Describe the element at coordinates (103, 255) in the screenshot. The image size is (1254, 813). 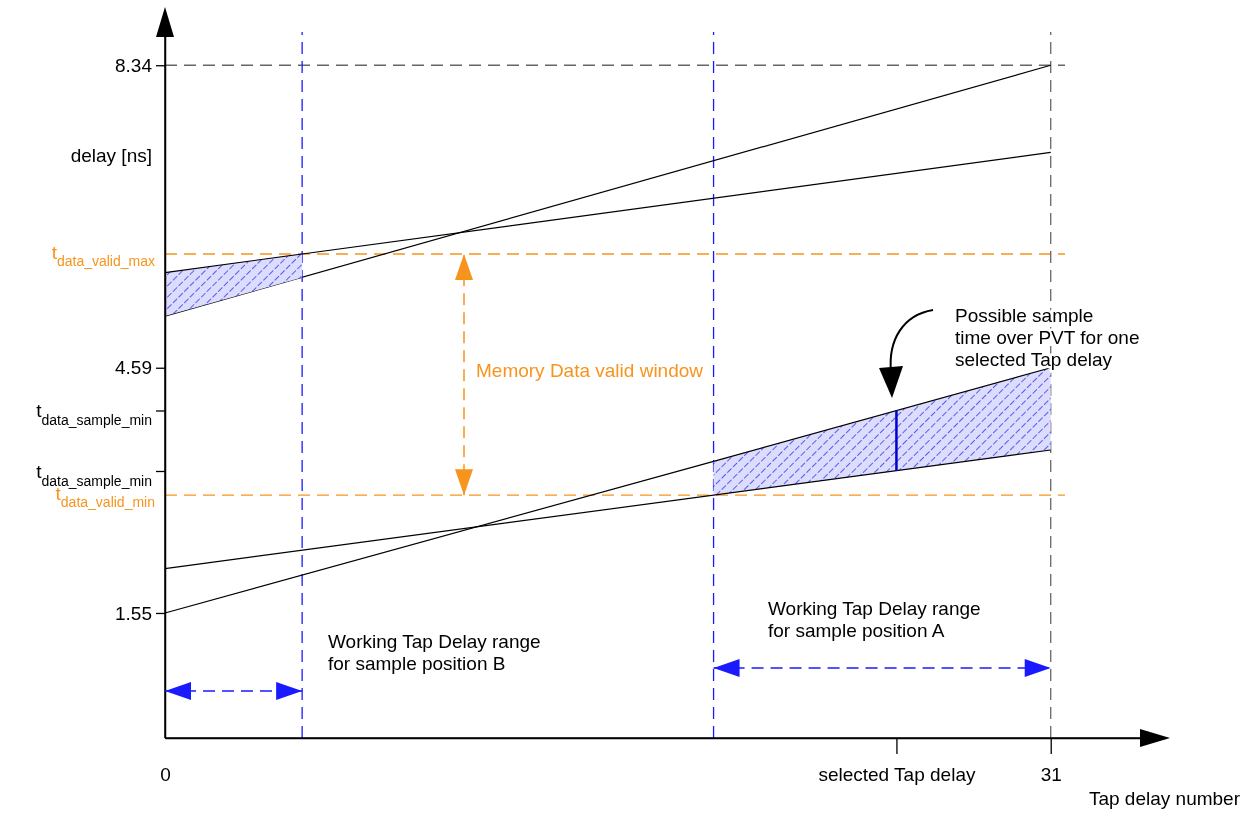
I see `ref-line-label: t$_{data_valid_max}$` at that location.